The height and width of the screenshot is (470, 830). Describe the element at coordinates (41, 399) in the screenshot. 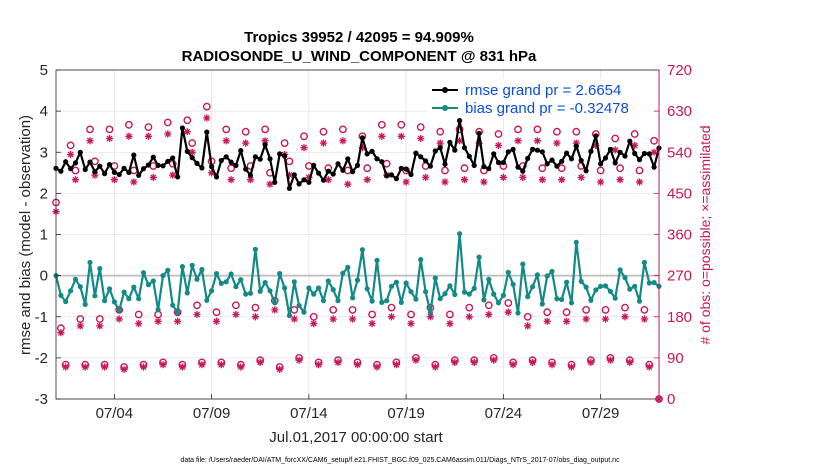

I see `y-tick-label: -3` at that location.